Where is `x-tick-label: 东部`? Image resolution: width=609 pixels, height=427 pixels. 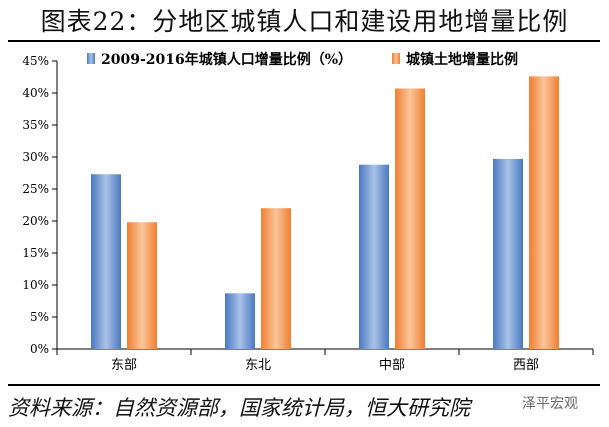
x-tick-label: 东部 is located at coordinates (124, 365).